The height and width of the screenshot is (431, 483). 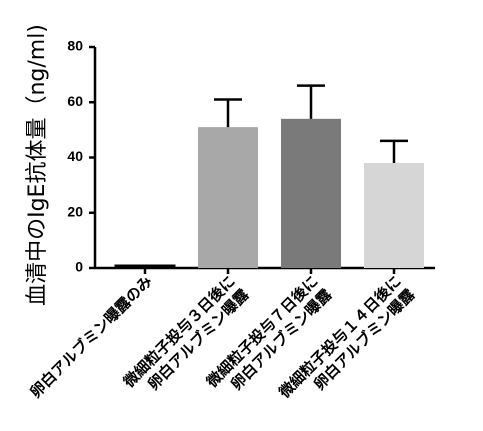 What do you see at coordinates (75, 156) in the screenshot?
I see `y-tick-label: 40` at bounding box center [75, 156].